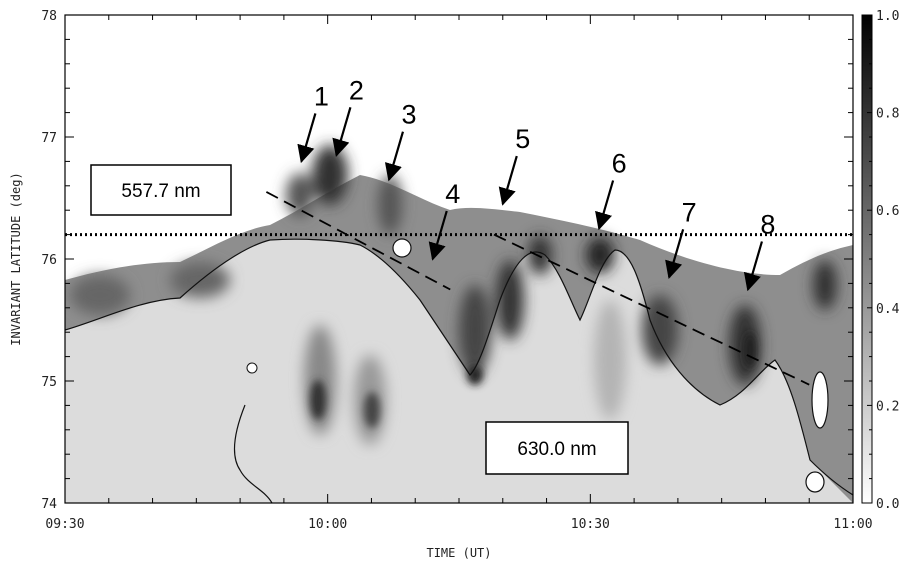 Image resolution: width=915 pixels, height=564 pixels. What do you see at coordinates (619, 164) in the screenshot?
I see `arrow-number-label: 6` at bounding box center [619, 164].